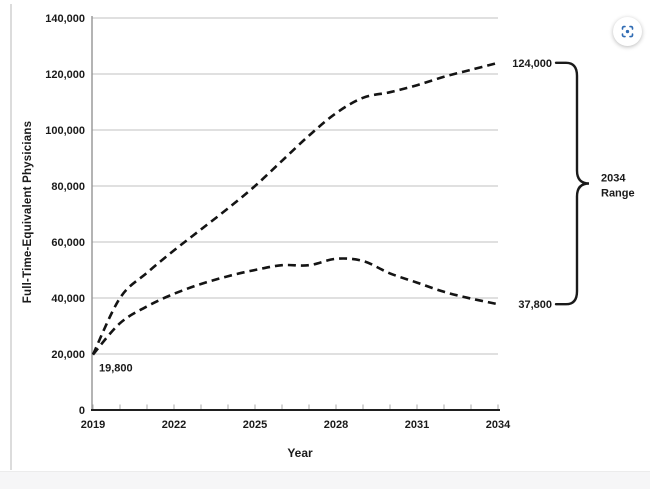 The width and height of the screenshot is (650, 489). I want to click on range-label-line2: Range, so click(618, 193).